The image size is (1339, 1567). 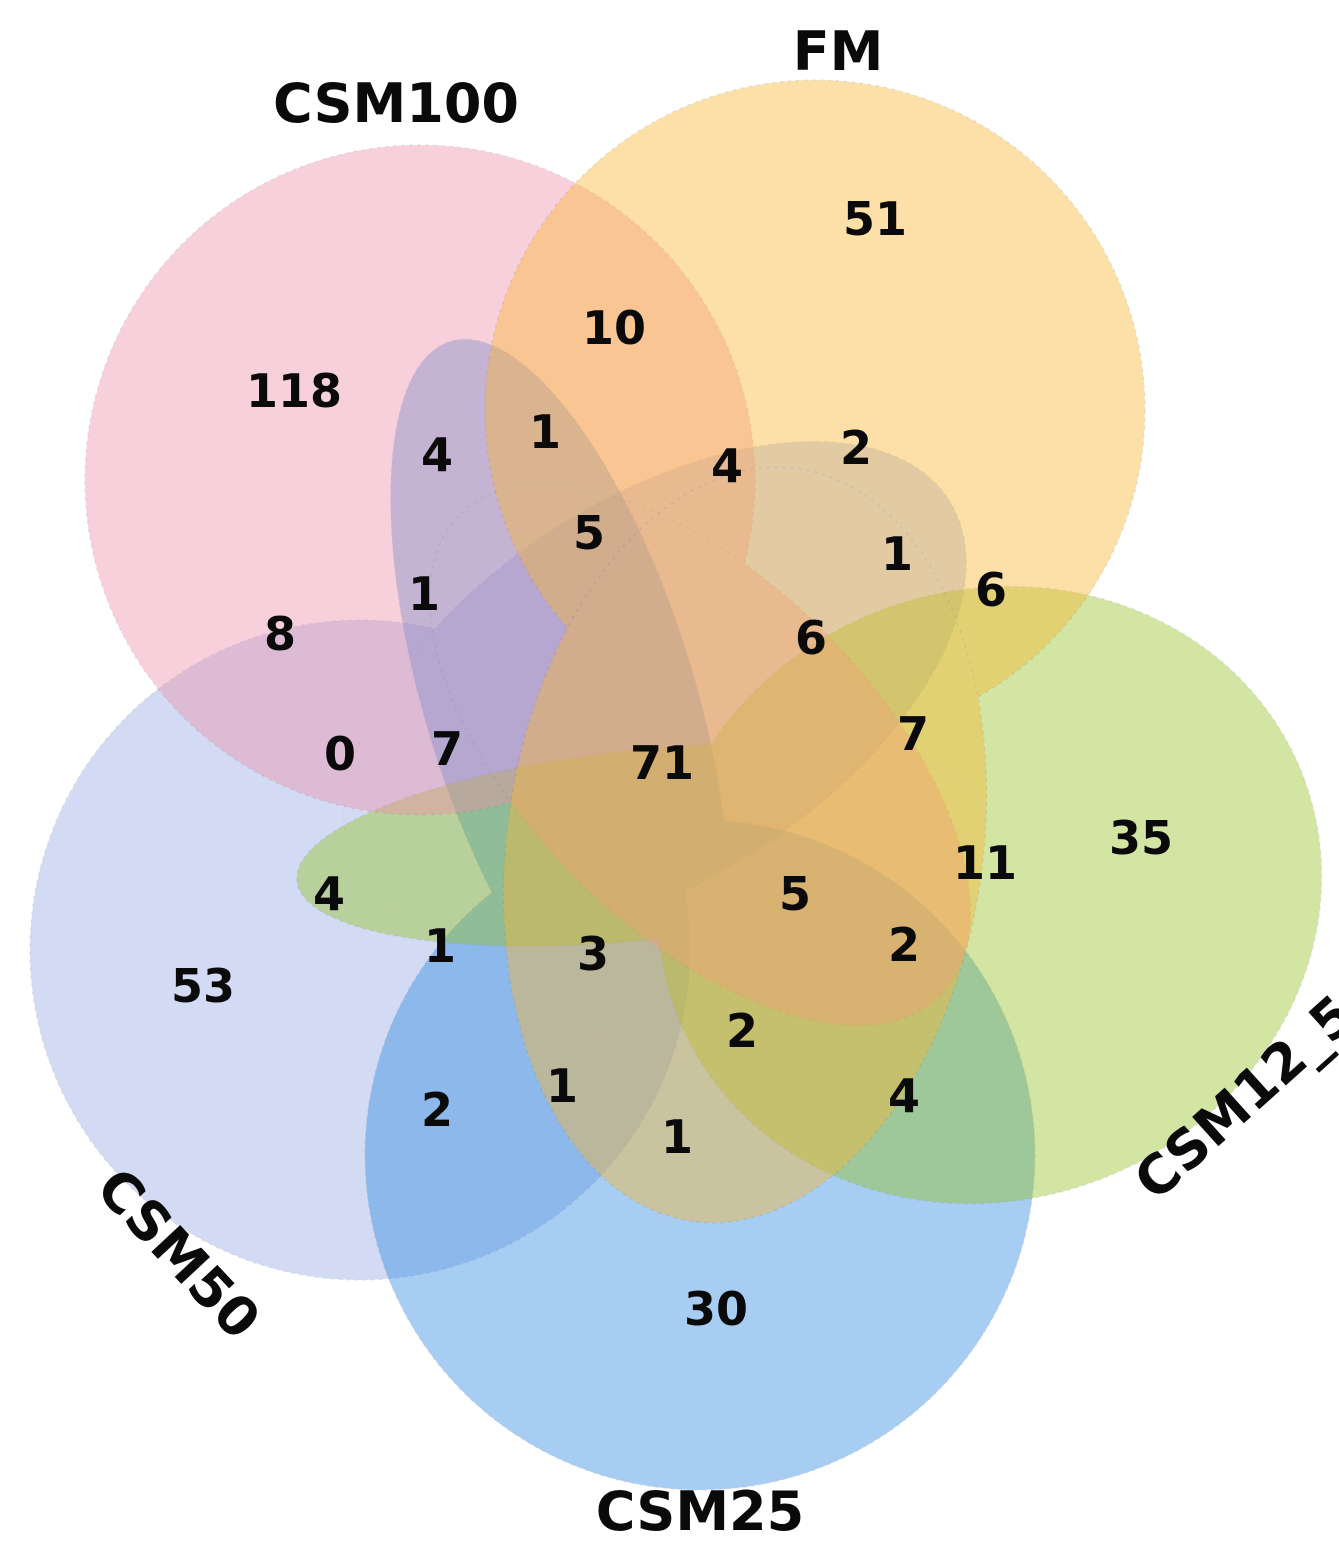 I want to click on csm100-spout-shape, so click(x=700, y=755).